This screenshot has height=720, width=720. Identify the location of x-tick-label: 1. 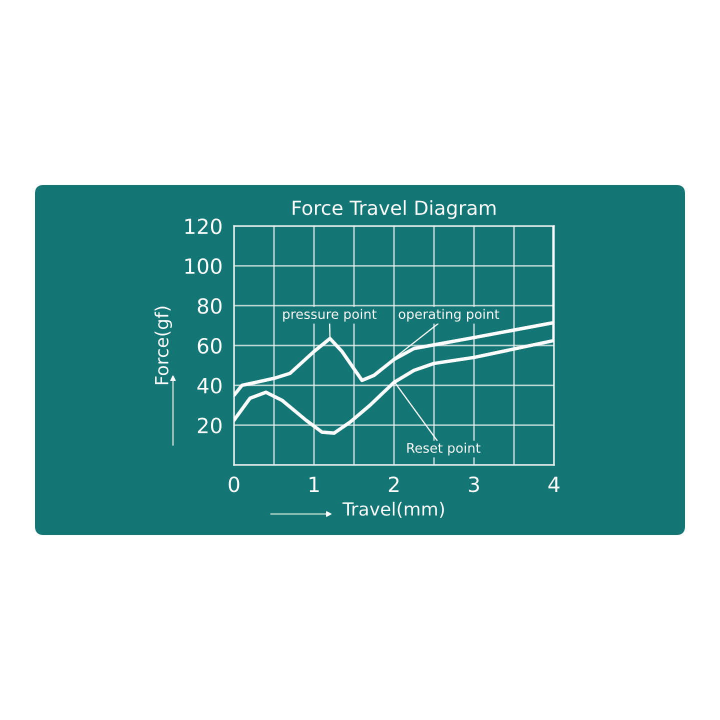
(314, 484).